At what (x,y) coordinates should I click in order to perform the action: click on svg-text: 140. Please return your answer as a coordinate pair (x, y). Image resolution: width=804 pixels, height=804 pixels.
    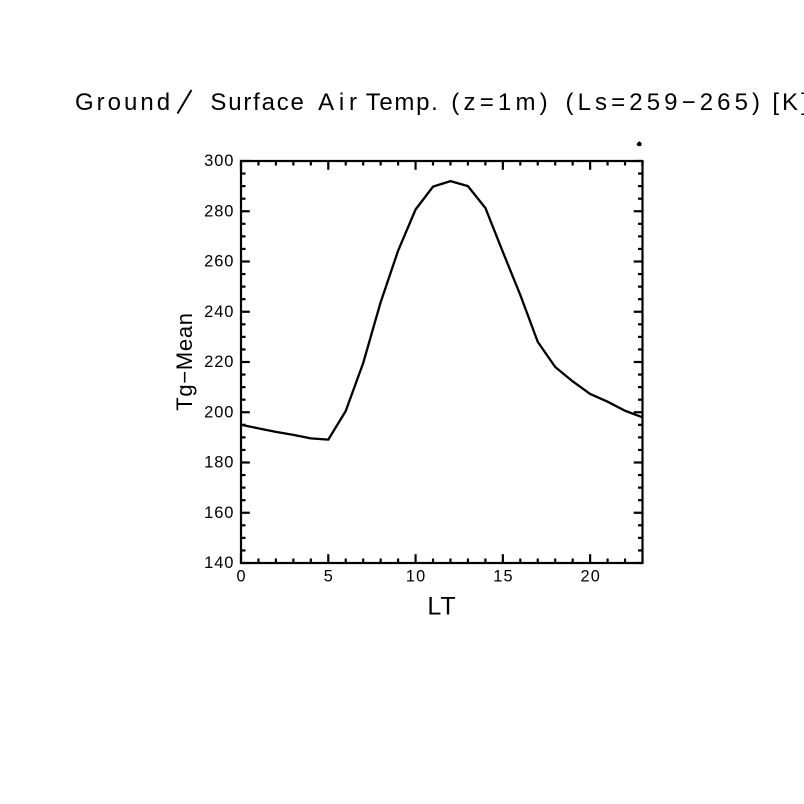
    Looking at the image, I should click on (219, 563).